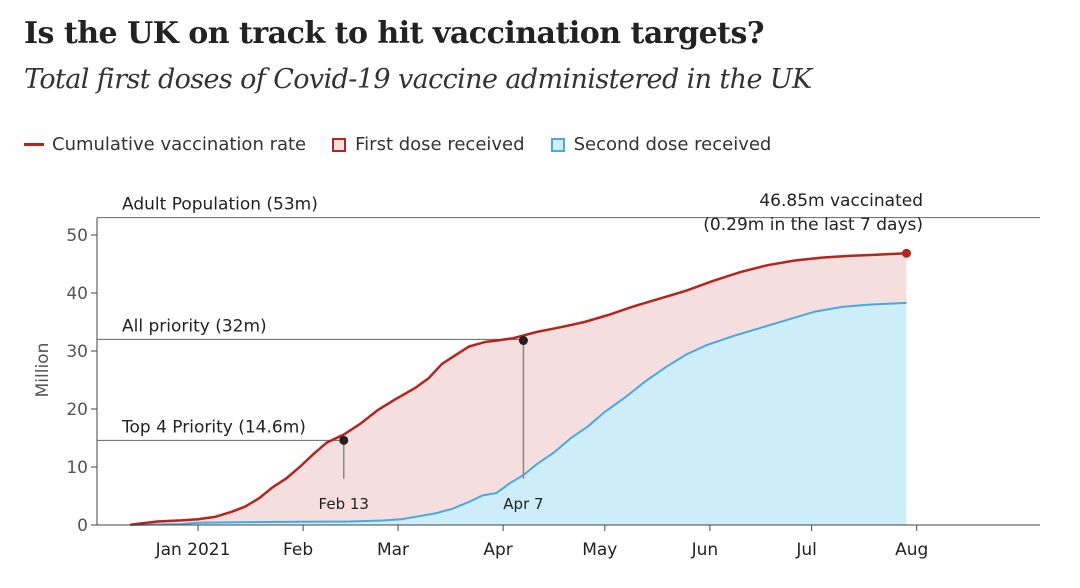 The width and height of the screenshot is (1080, 588). Describe the element at coordinates (907, 253) in the screenshot. I see `latest-point` at that location.